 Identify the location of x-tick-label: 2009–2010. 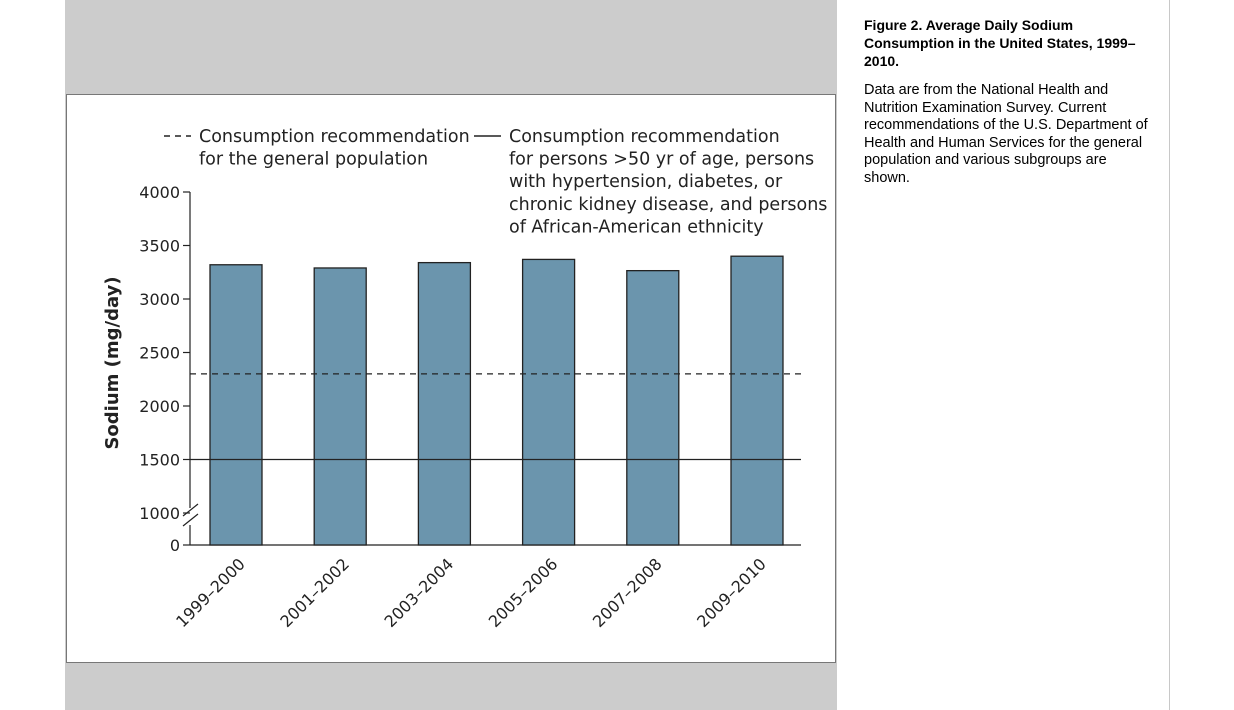
(731, 592).